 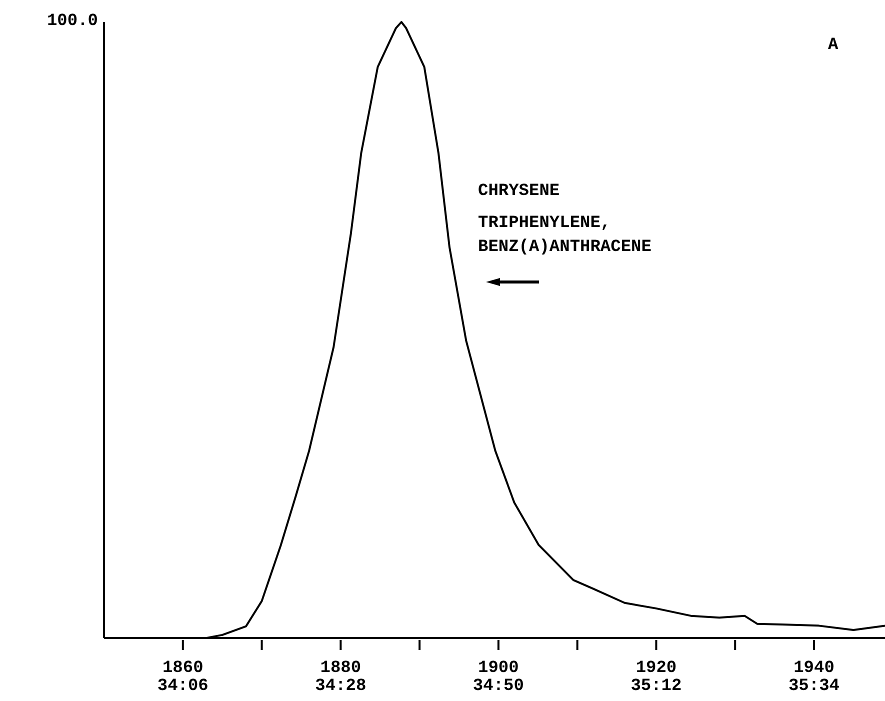 What do you see at coordinates (656, 668) in the screenshot?
I see `x-tick-label: 1920` at bounding box center [656, 668].